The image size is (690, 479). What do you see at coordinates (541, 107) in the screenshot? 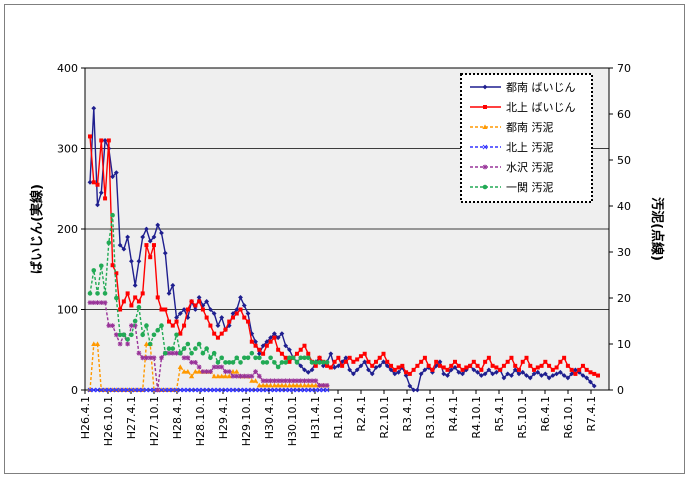
I see `legend-label: 北上 ばいじん` at bounding box center [541, 107].